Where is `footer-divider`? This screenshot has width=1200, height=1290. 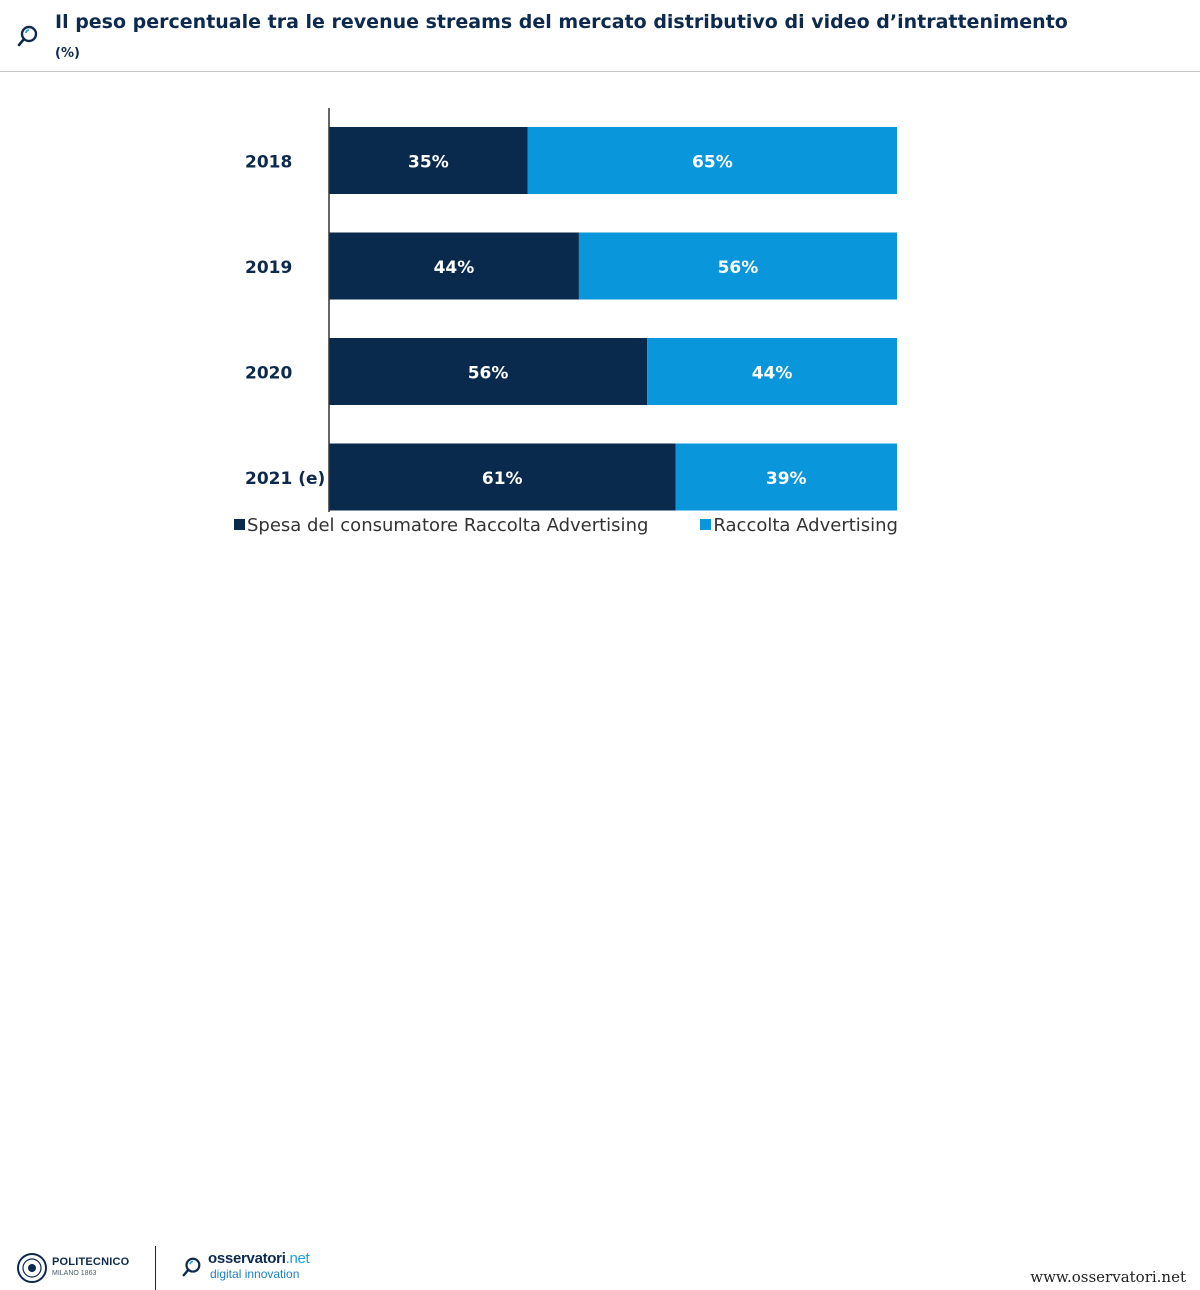
footer-divider is located at coordinates (155, 1268).